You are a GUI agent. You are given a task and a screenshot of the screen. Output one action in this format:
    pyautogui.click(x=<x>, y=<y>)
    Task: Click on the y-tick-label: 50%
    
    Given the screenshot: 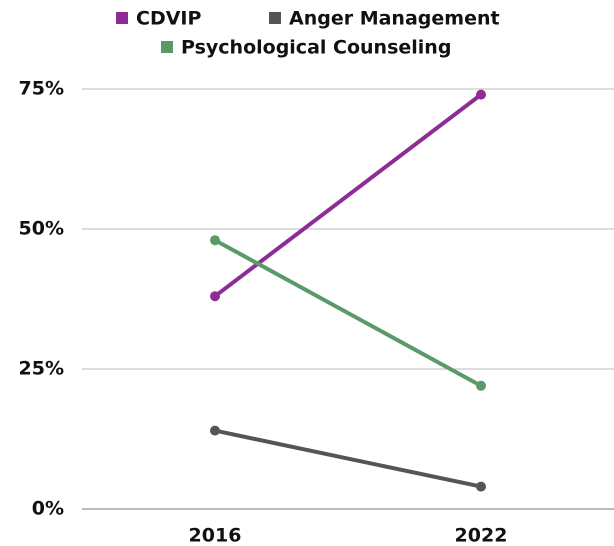 What is the action you would take?
    pyautogui.click(x=41, y=229)
    